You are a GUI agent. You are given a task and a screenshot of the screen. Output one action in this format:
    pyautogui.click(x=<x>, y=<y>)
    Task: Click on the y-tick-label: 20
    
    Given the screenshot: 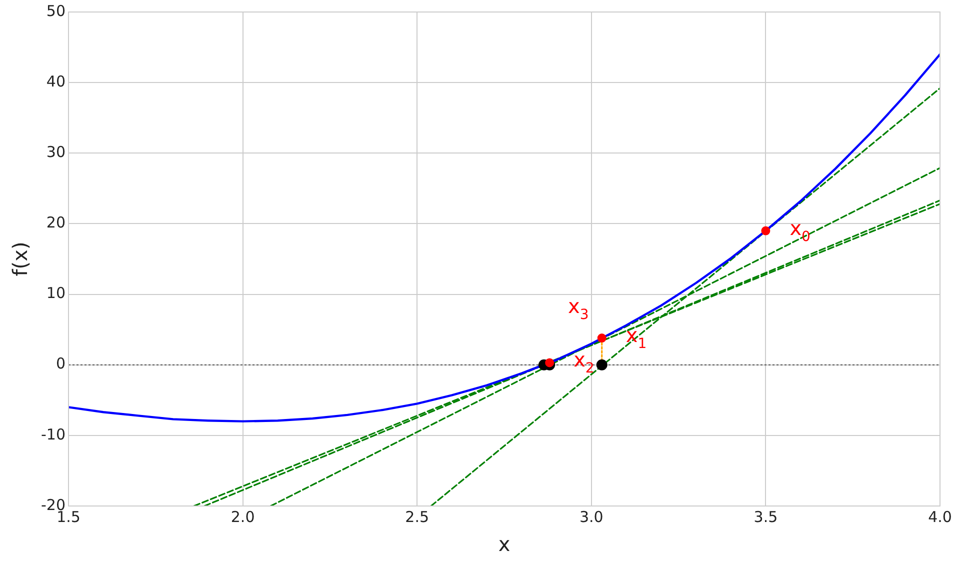 What is the action you would take?
    pyautogui.click(x=56, y=223)
    